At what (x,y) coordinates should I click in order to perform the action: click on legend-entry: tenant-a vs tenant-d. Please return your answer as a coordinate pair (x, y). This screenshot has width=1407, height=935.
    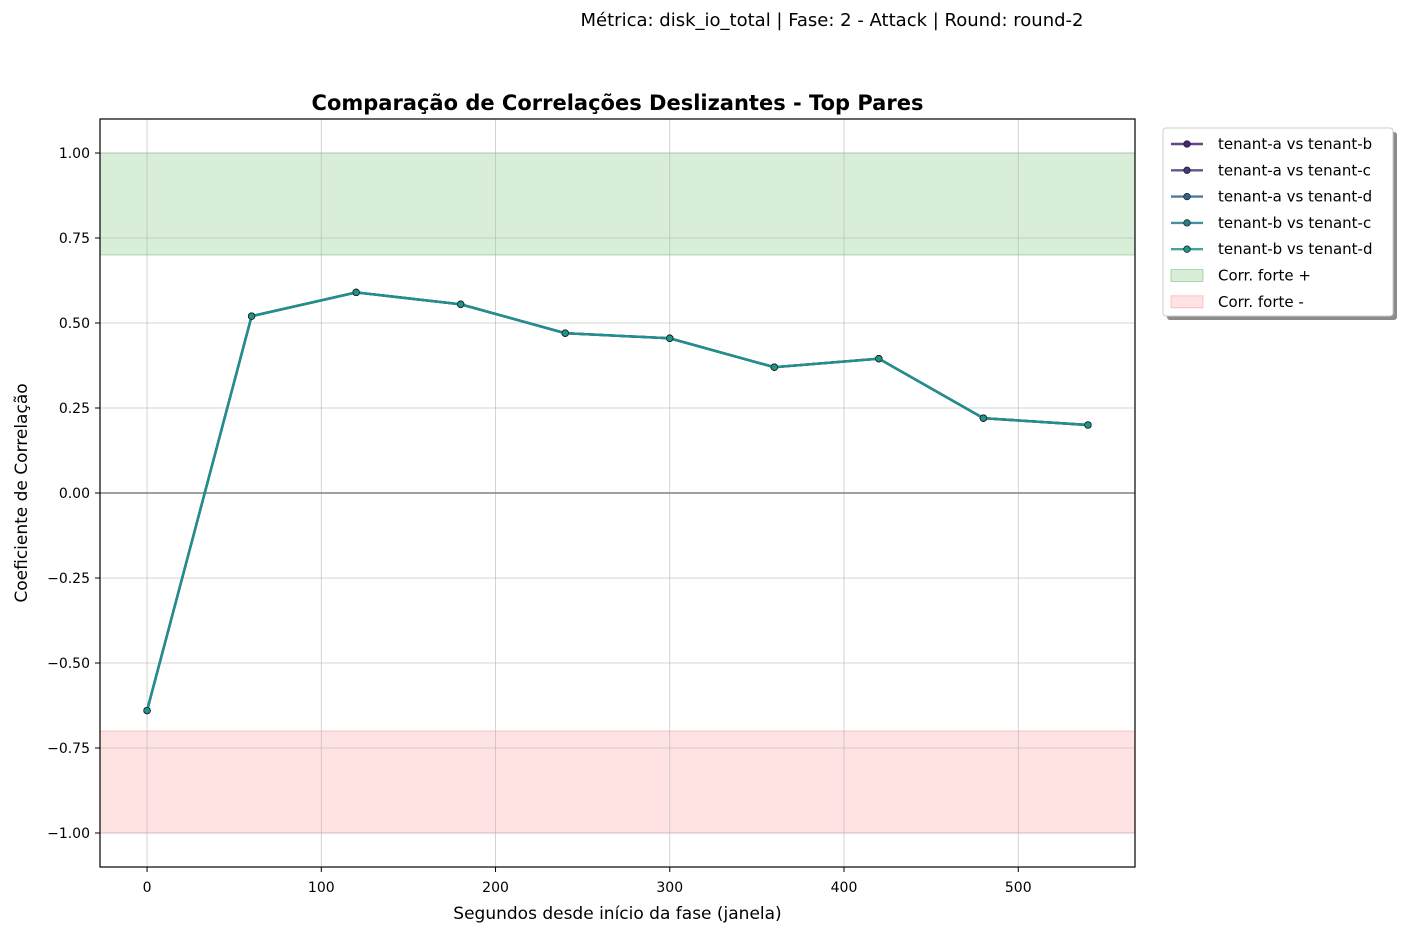
    Looking at the image, I should click on (1271, 197).